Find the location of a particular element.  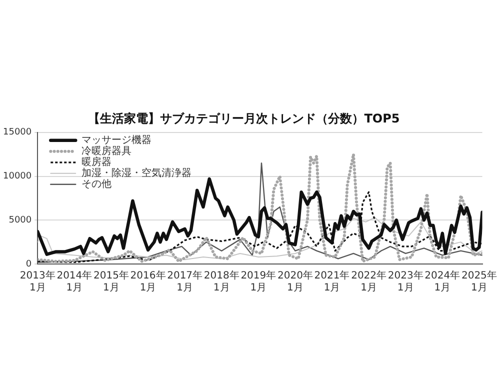

x-tick-label: 2022年 1月 is located at coordinates (369, 282).